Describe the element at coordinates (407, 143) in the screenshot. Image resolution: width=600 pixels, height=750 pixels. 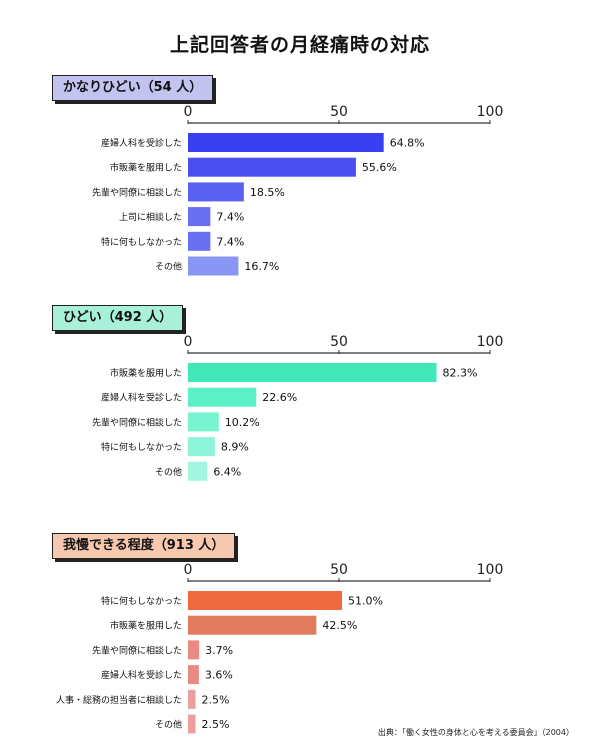
I see `value-label: 64.8%` at that location.